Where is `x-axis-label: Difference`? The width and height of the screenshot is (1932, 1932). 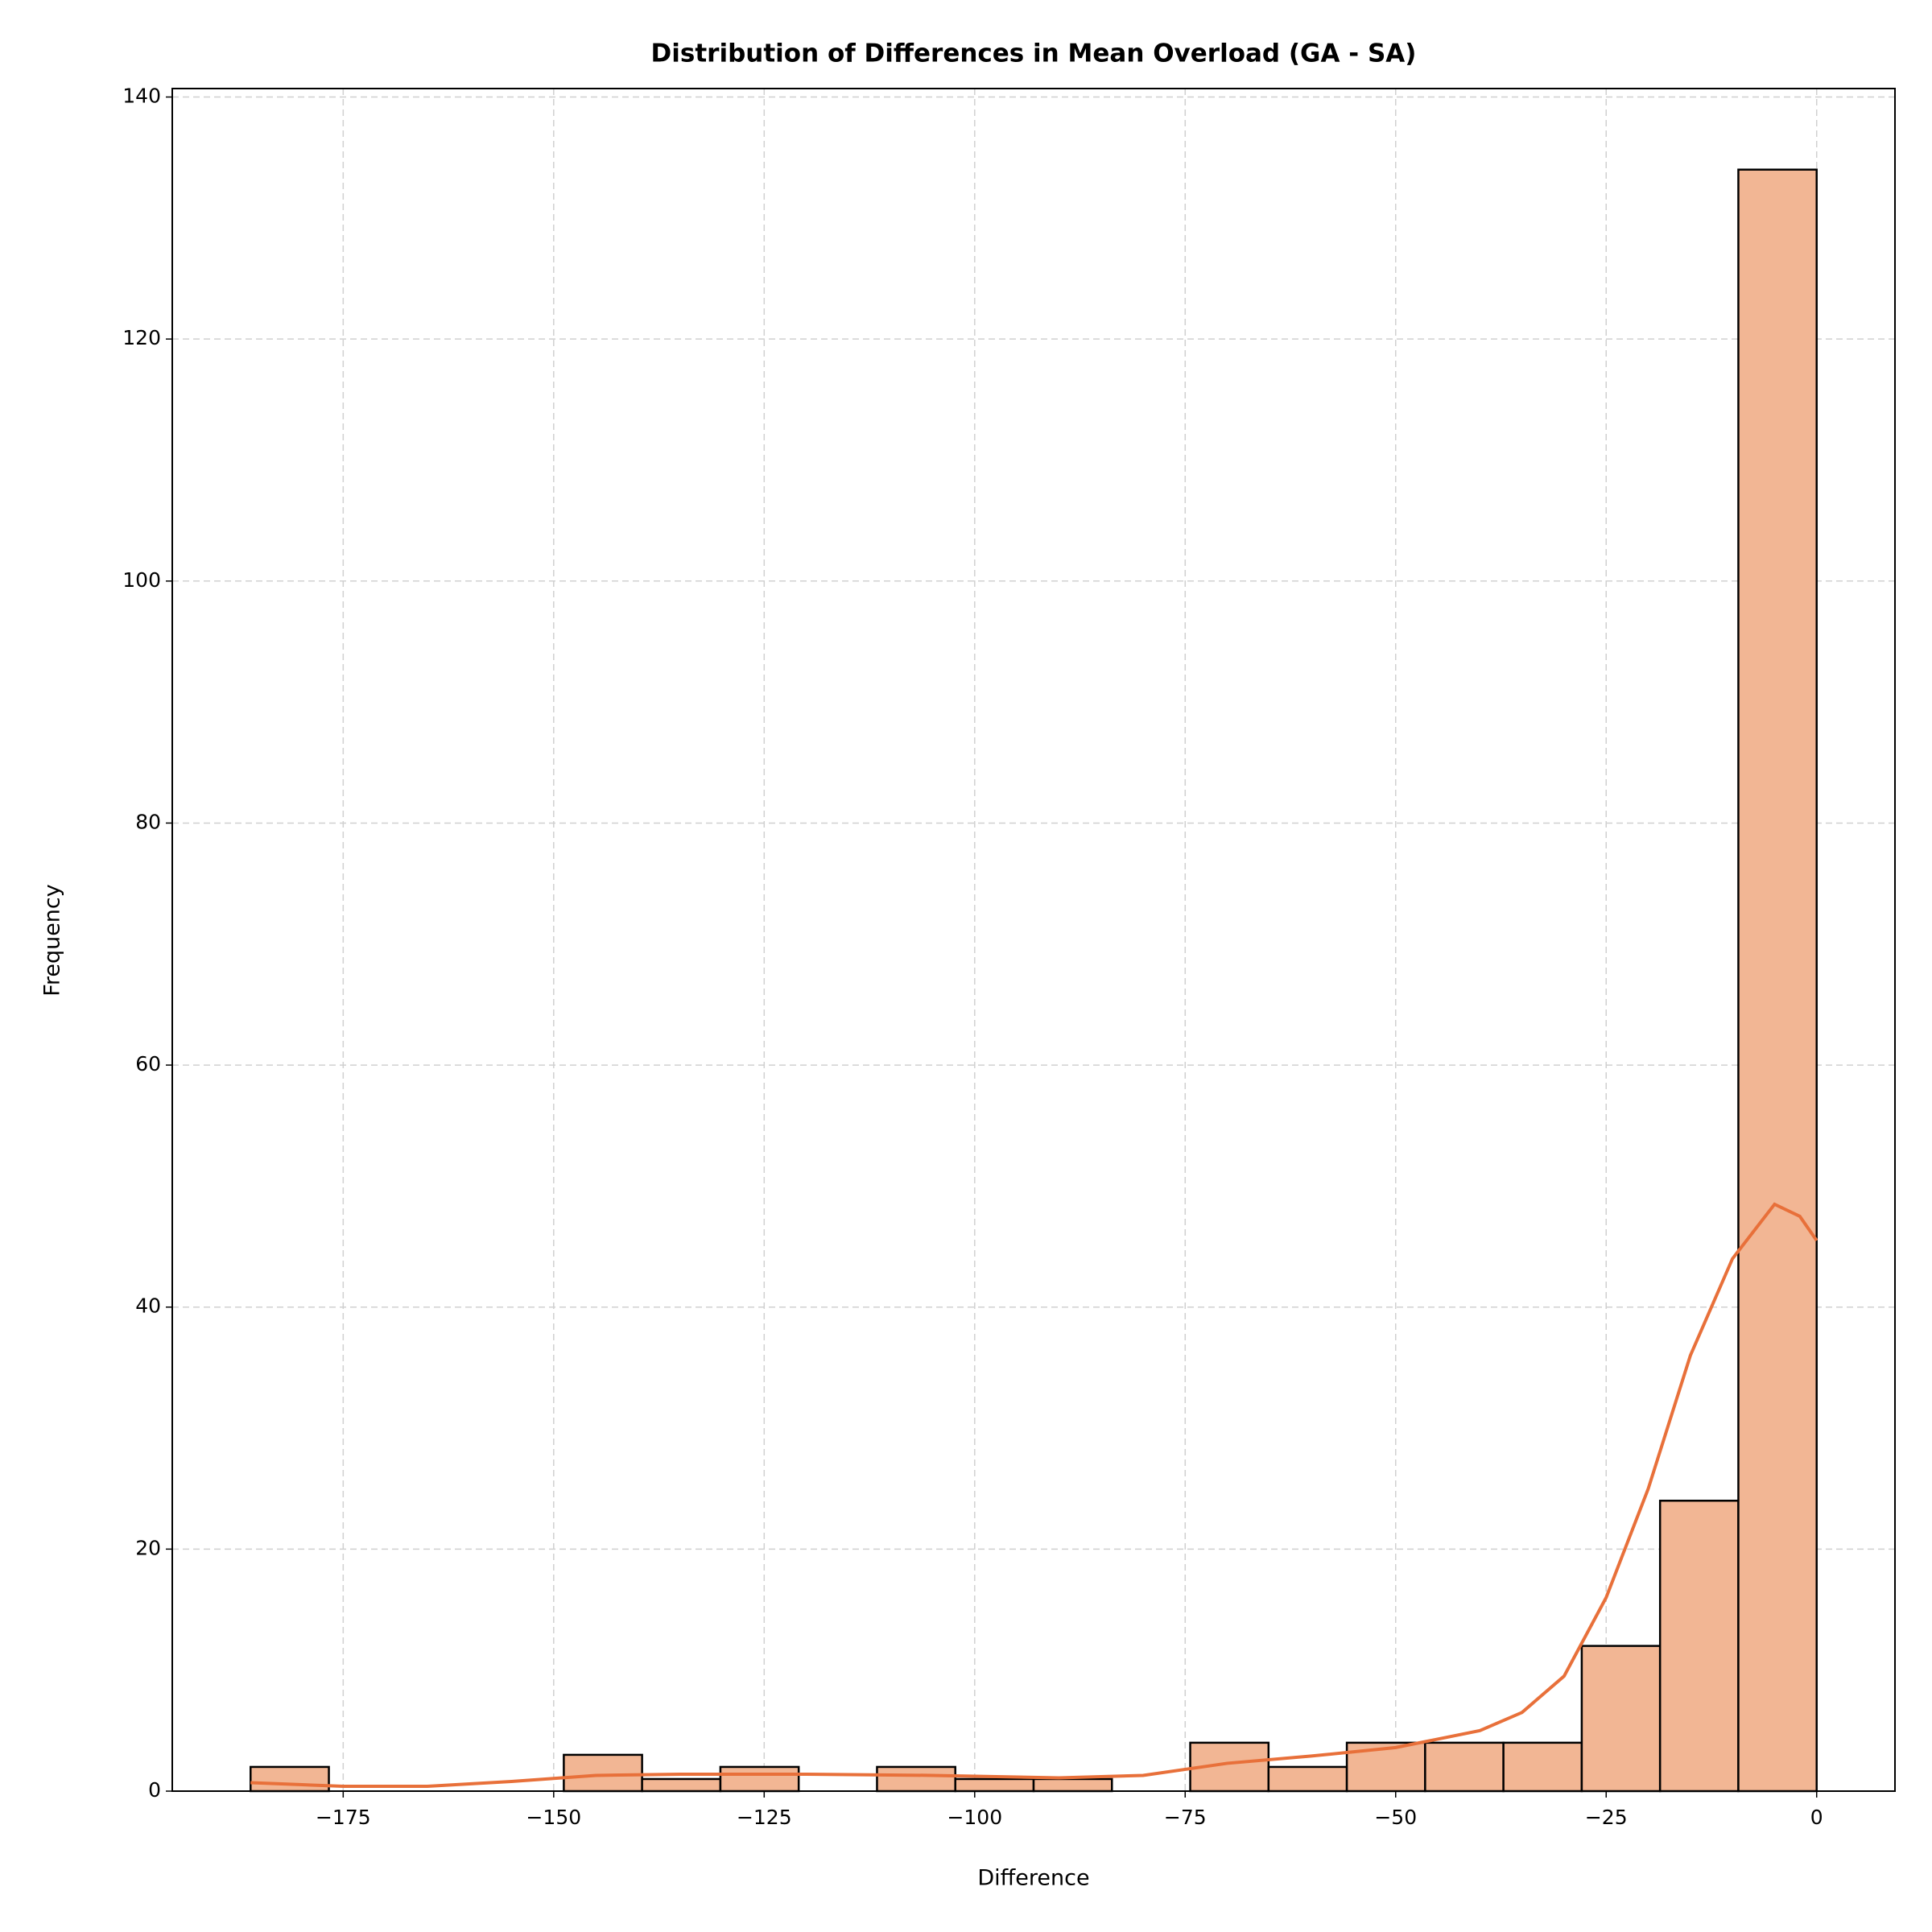 x-axis-label: Difference is located at coordinates (1033, 1878).